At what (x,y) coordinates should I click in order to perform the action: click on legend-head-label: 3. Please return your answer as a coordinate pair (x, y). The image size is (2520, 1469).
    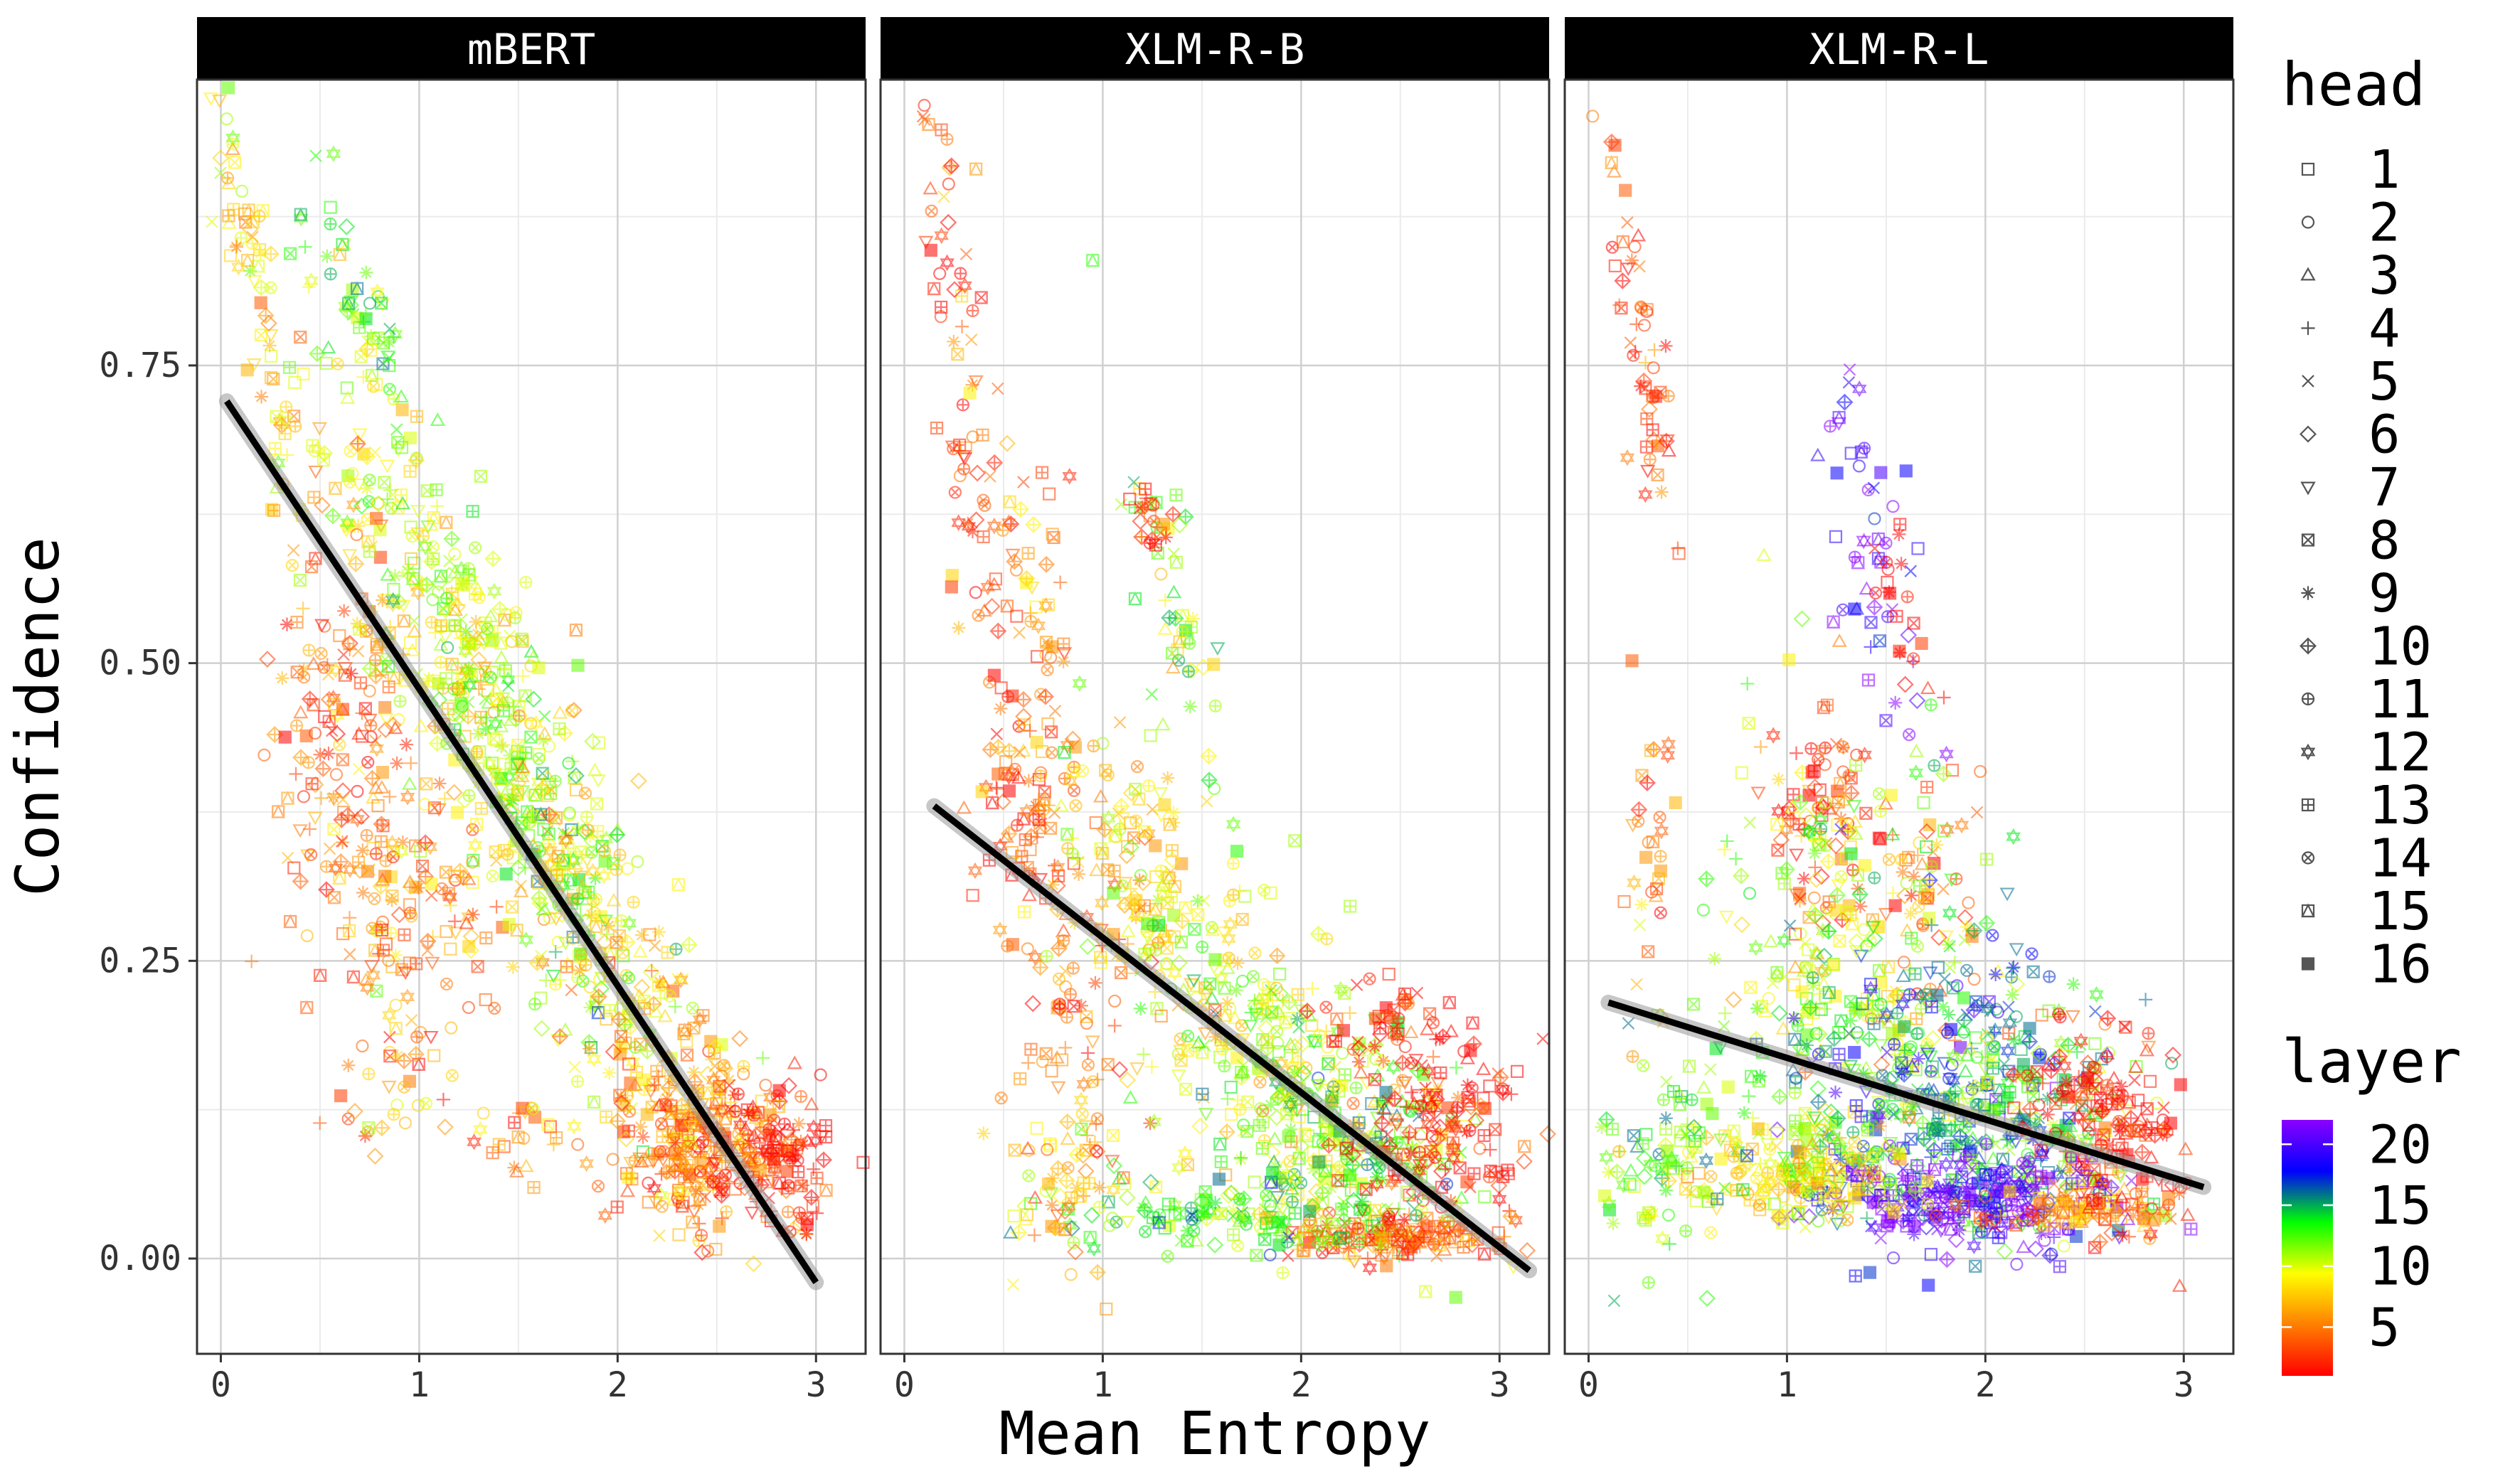
    Looking at the image, I should click on (2385, 275).